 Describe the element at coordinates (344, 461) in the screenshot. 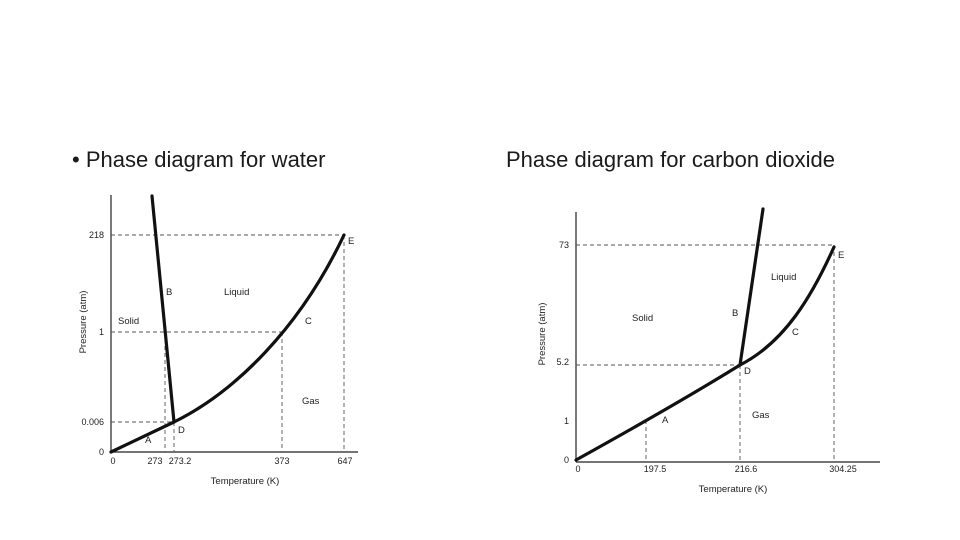

I see `water-xtick-647: 647` at that location.